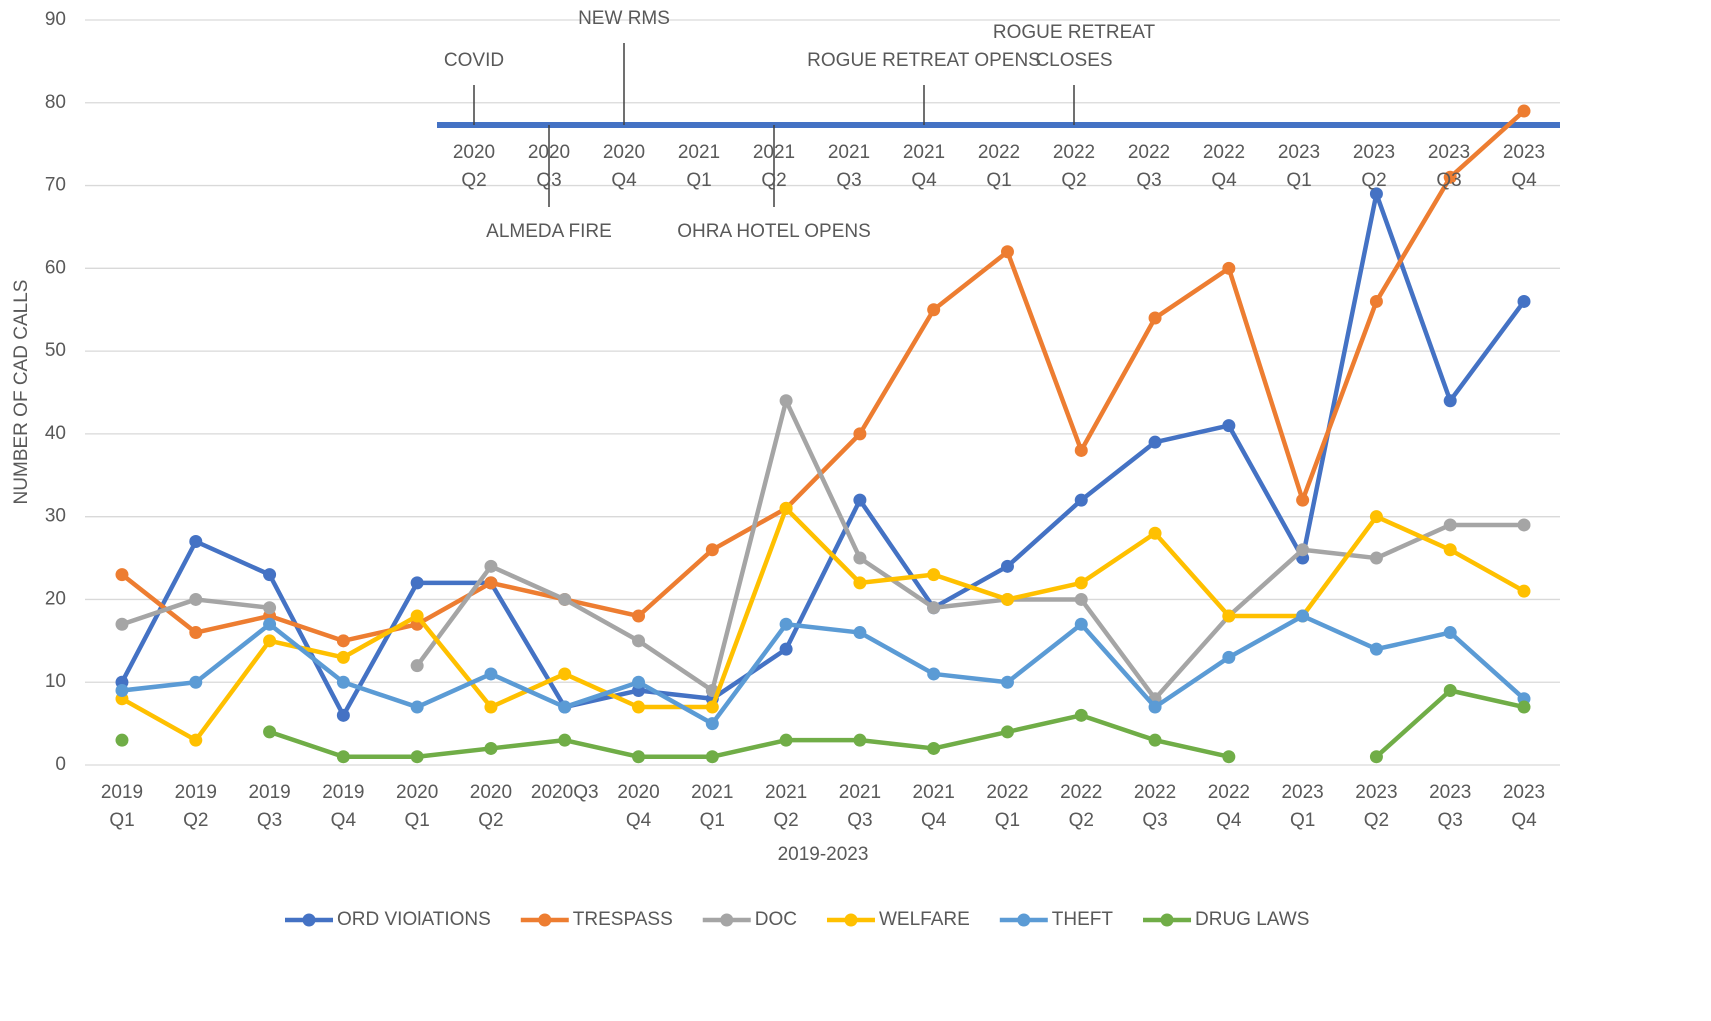  What do you see at coordinates (122, 806) in the screenshot?
I see `x-tick-label: 2019 Q1` at bounding box center [122, 806].